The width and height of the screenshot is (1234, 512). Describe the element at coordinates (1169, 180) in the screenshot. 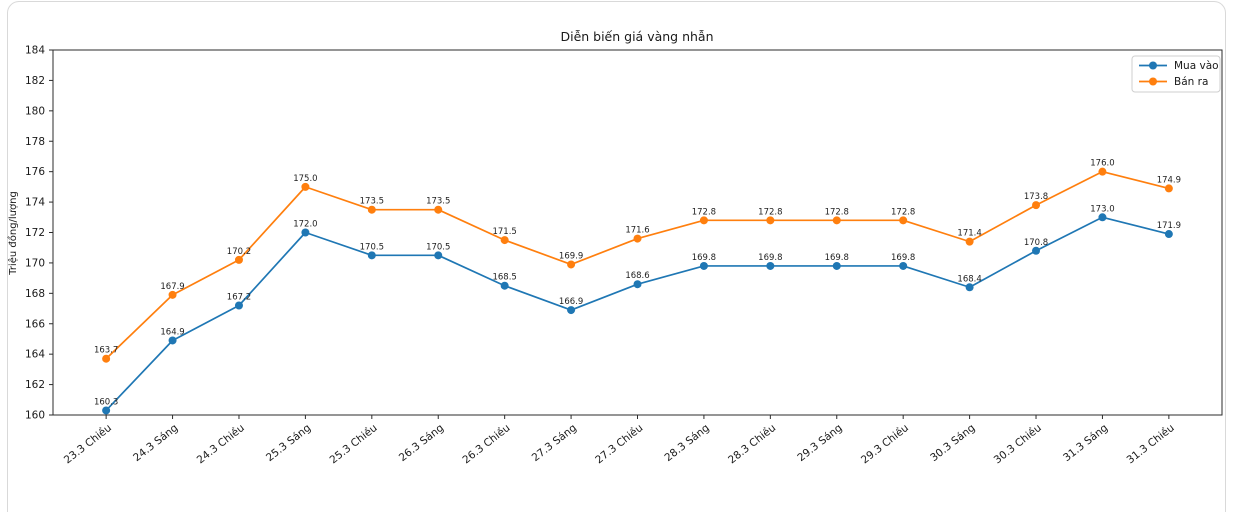

I see `data-point-label: 174.9` at that location.